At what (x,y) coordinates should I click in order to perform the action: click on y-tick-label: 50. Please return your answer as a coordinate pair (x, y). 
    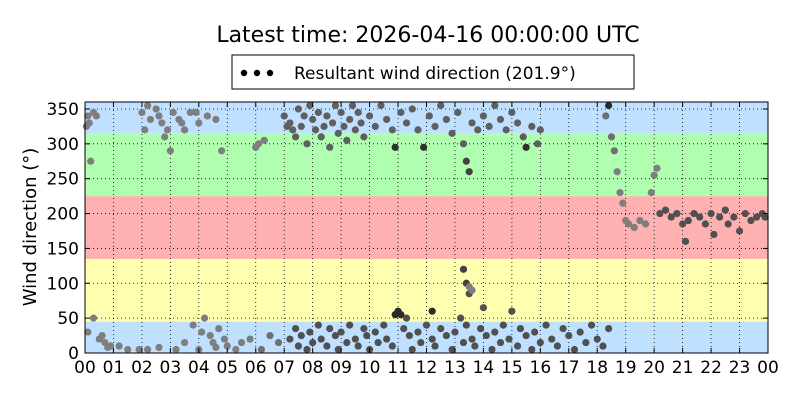
    Looking at the image, I should click on (68, 319).